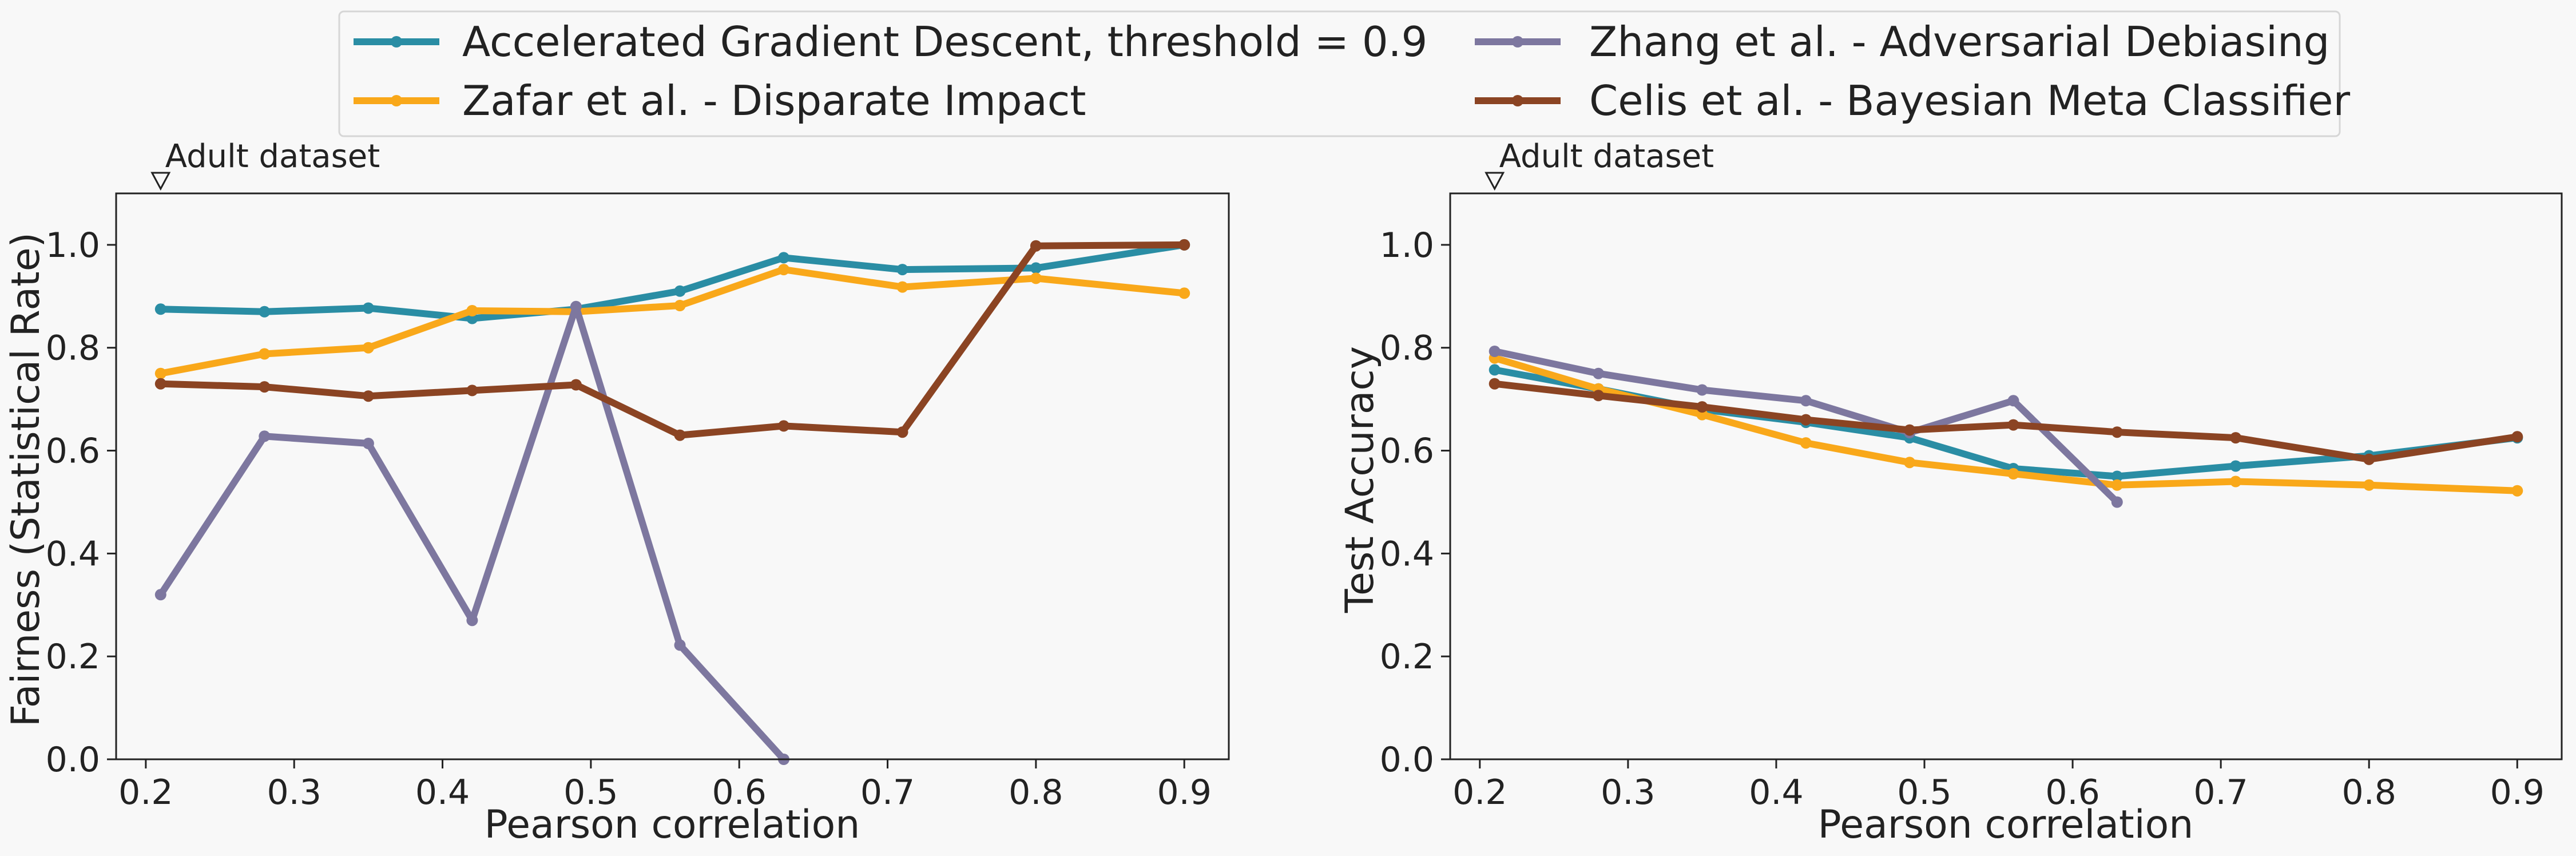 This screenshot has width=2576, height=856. What do you see at coordinates (1480, 792) in the screenshot?
I see `accuracy-x-tick-label: 0.2` at bounding box center [1480, 792].